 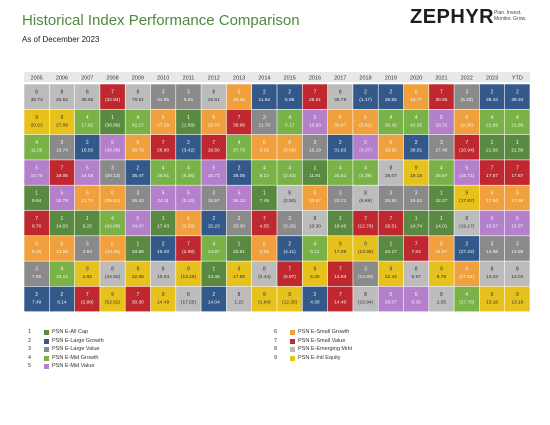 What do you see at coordinates (239, 277) in the screenshot?
I see `cell-return-value: 17.85` at bounding box center [239, 277].